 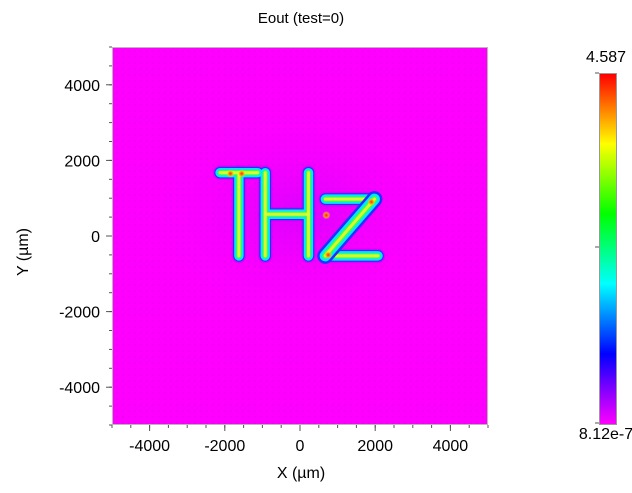 I want to click on x-tick-label: 2000, so click(x=375, y=446).